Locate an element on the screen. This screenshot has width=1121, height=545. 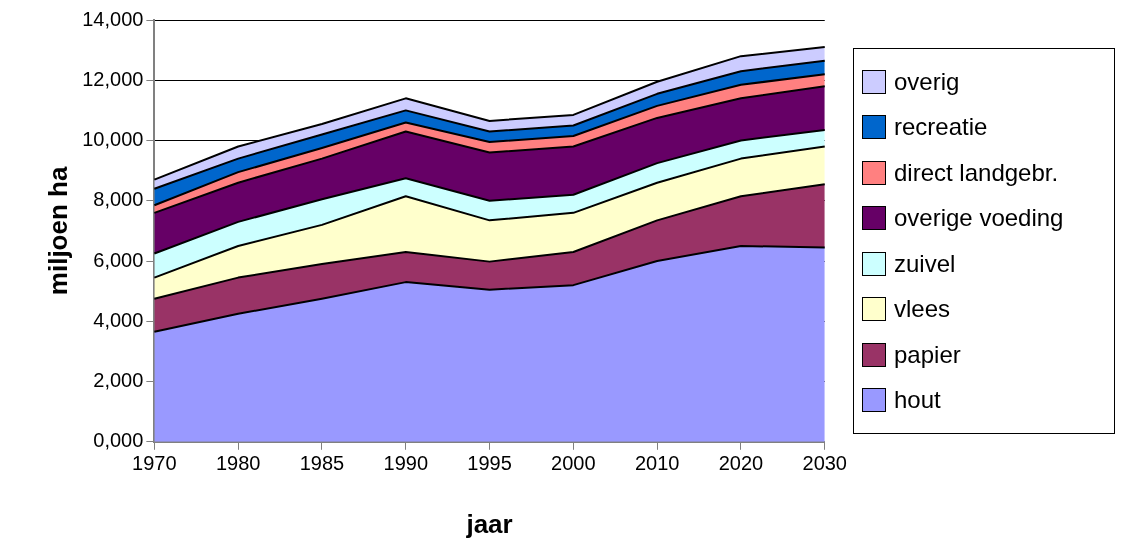
y-tick-label: 6,000 is located at coordinates (118, 259).